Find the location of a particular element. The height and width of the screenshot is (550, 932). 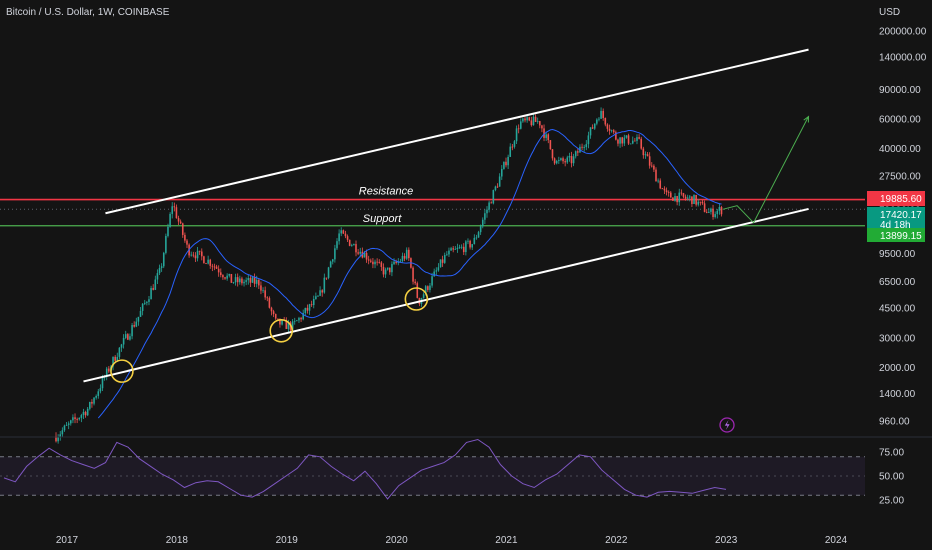

lightning-icon is located at coordinates (727, 425).